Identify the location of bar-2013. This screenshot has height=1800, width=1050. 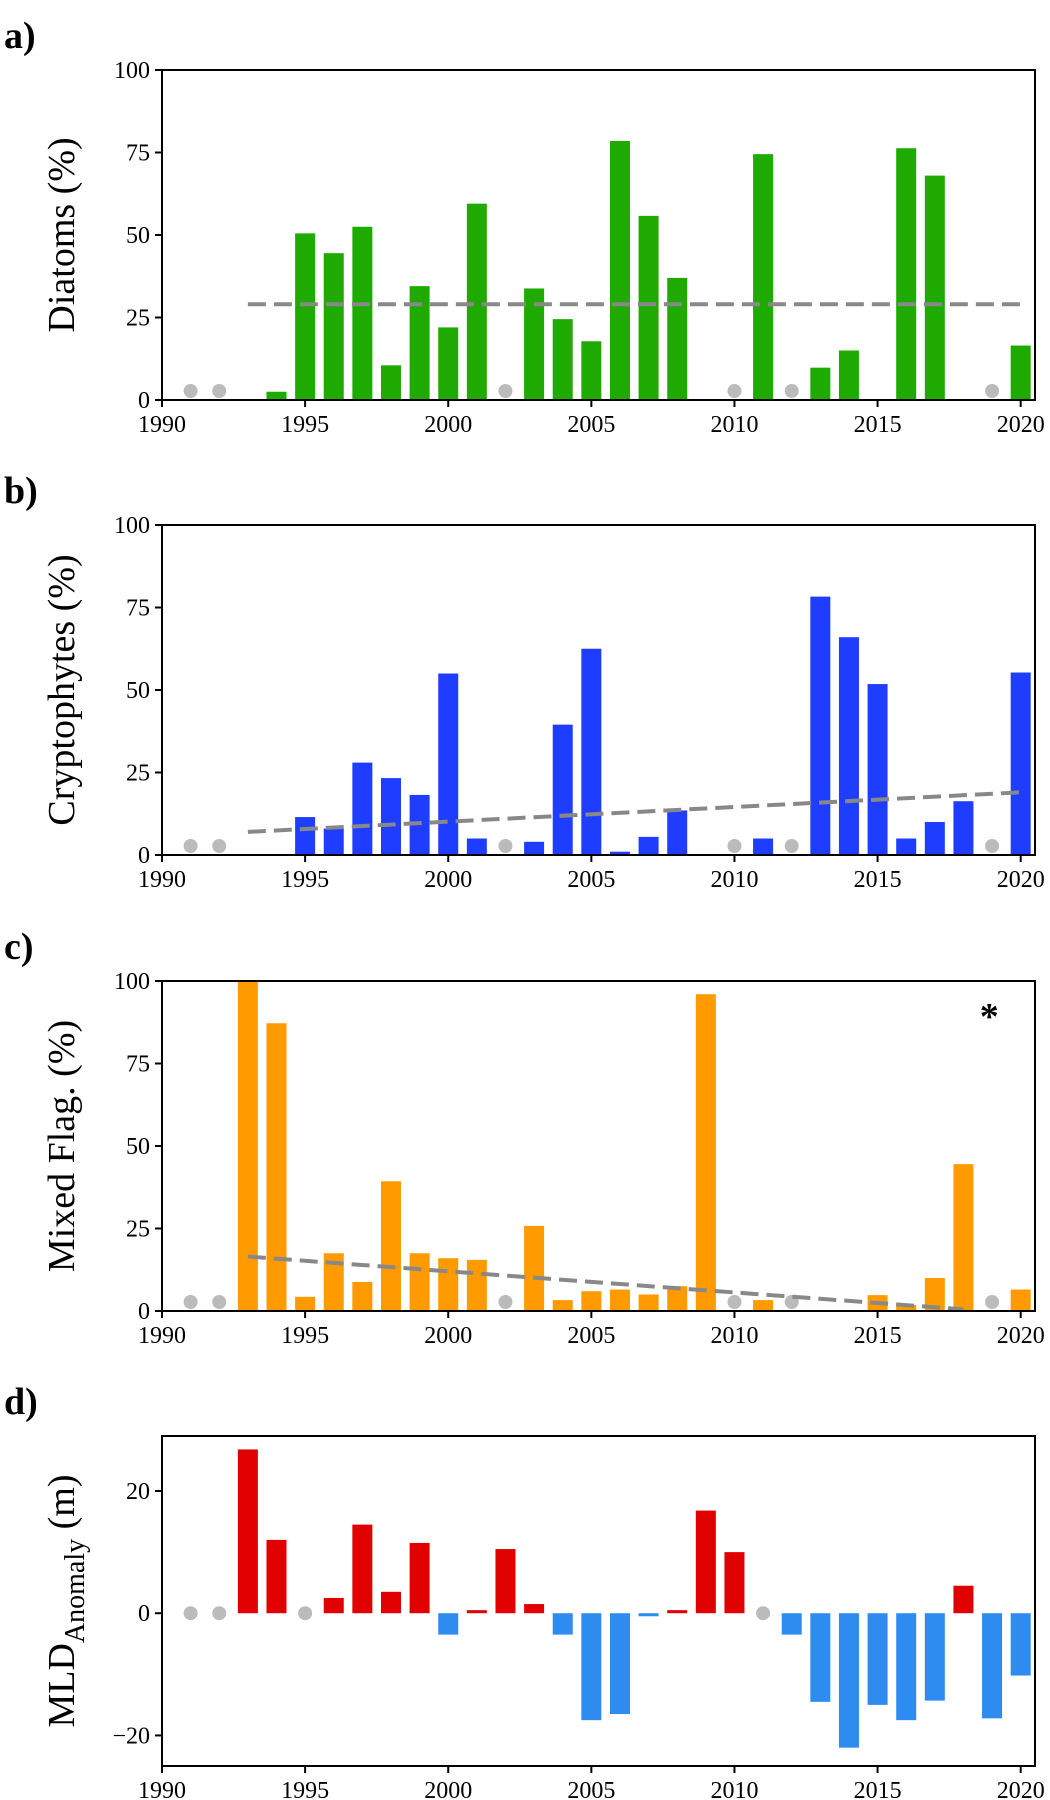
(820, 725).